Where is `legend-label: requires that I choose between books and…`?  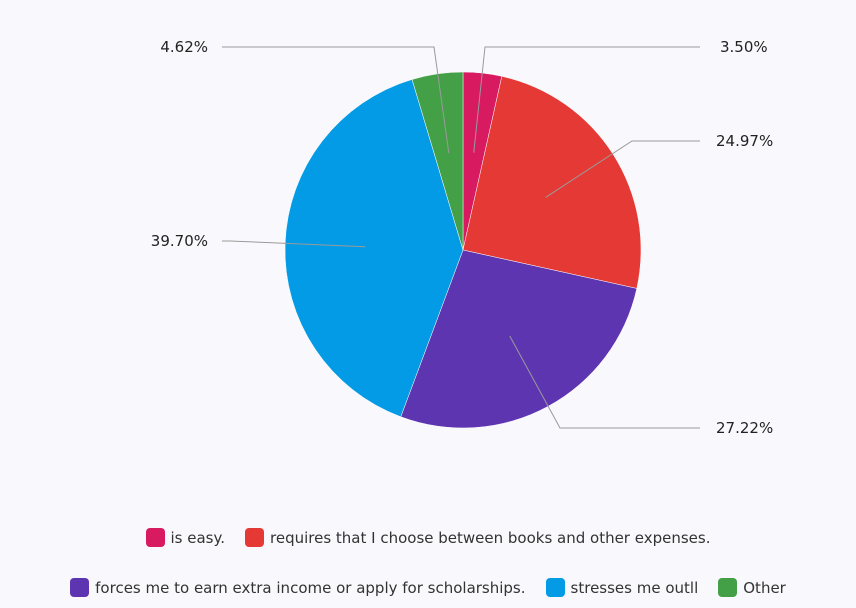
legend-label: requires that I choose between books and… is located at coordinates (490, 537).